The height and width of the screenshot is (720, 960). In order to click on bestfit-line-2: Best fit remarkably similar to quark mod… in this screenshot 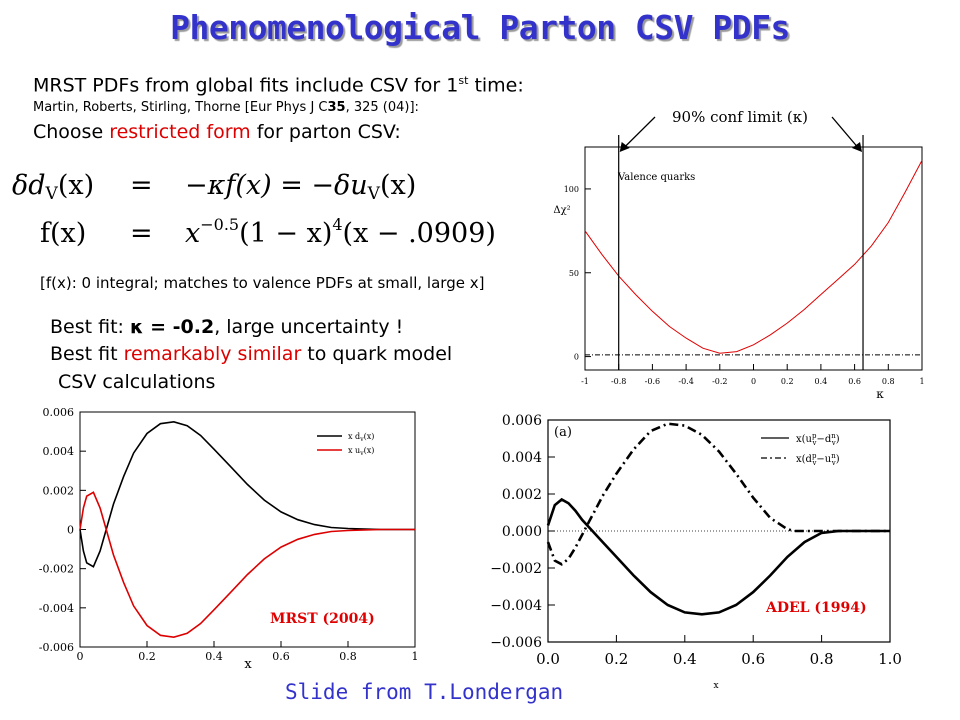, I will do `click(251, 354)`.